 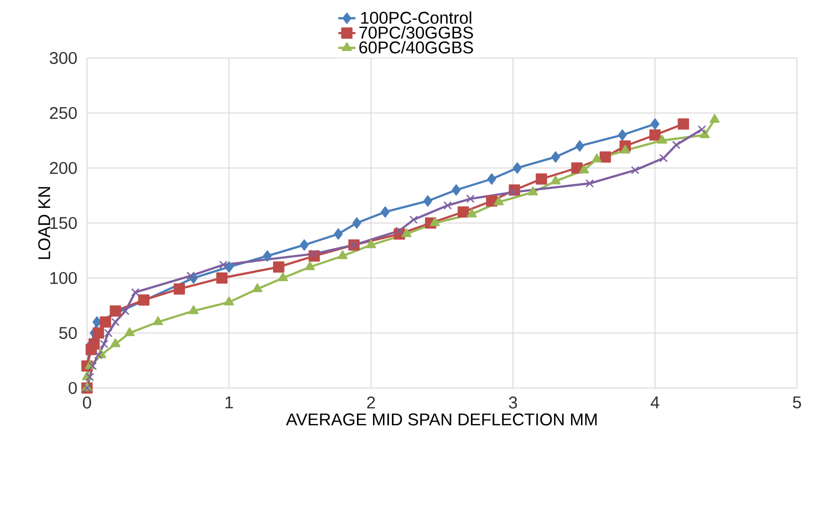 What do you see at coordinates (63, 278) in the screenshot?
I see `y-tick-label: 100` at bounding box center [63, 278].